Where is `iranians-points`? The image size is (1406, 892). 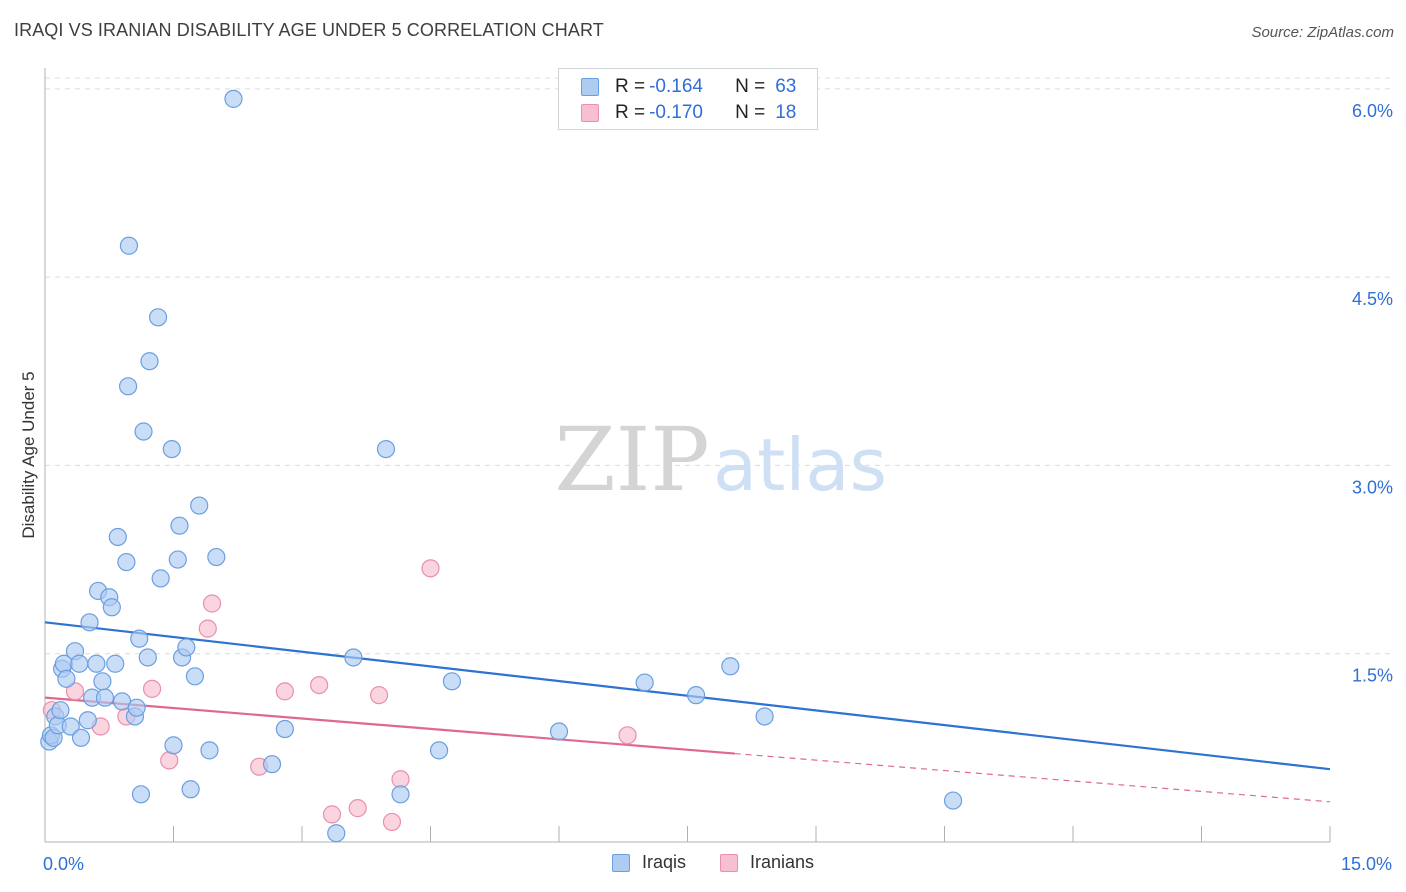
iranians-points is located at coordinates (339, 695).